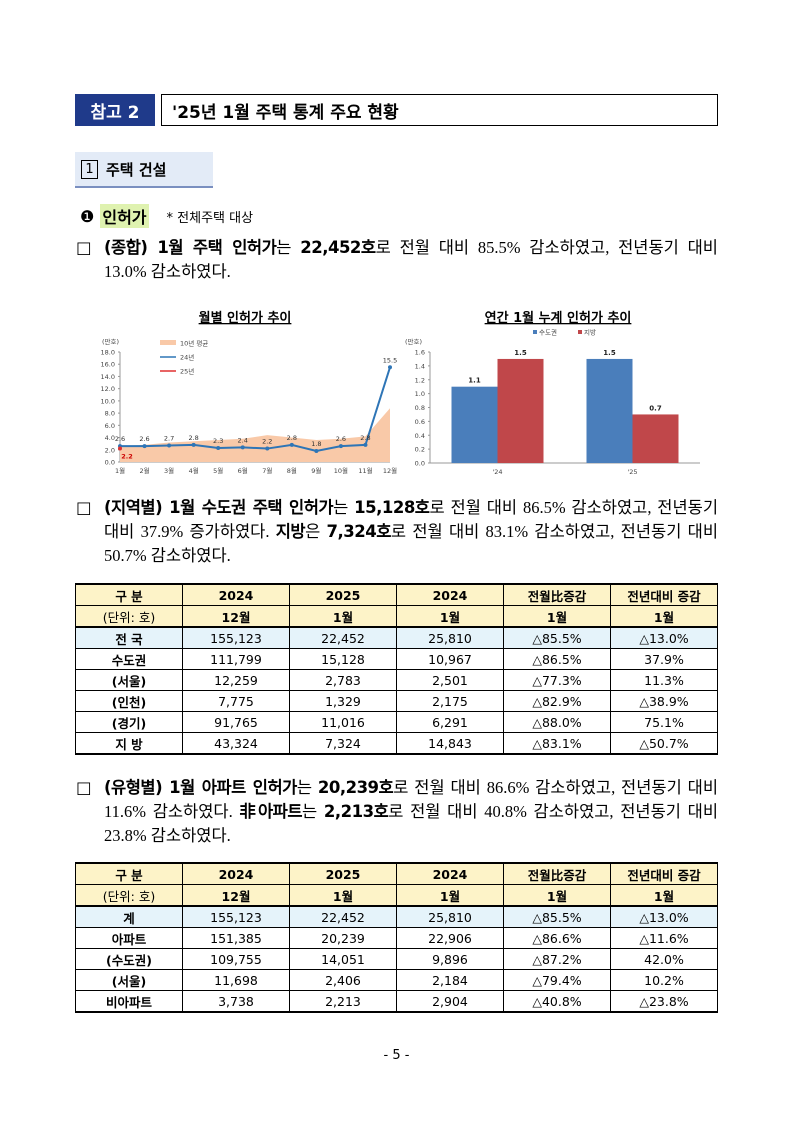  Describe the element at coordinates (187, 371) in the screenshot. I see `legend-label: 25년` at that location.